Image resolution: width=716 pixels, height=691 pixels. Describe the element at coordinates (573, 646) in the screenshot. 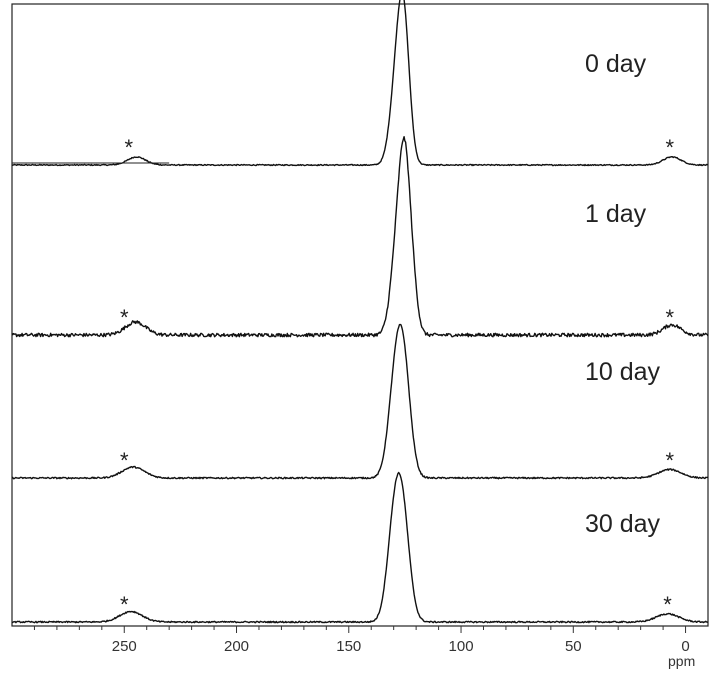

I see `x-tick-label: 50` at that location.